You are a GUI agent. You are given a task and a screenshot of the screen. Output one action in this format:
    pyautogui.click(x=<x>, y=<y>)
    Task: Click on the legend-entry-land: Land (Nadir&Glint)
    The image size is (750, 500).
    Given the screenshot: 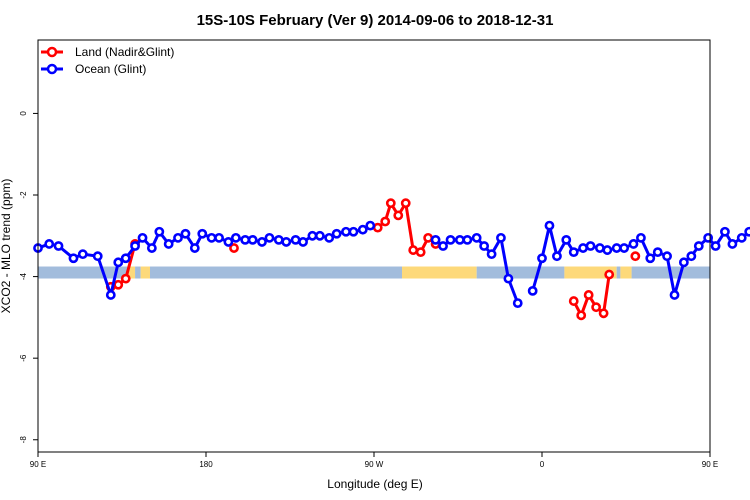 What is the action you would take?
    pyautogui.click(x=107, y=52)
    